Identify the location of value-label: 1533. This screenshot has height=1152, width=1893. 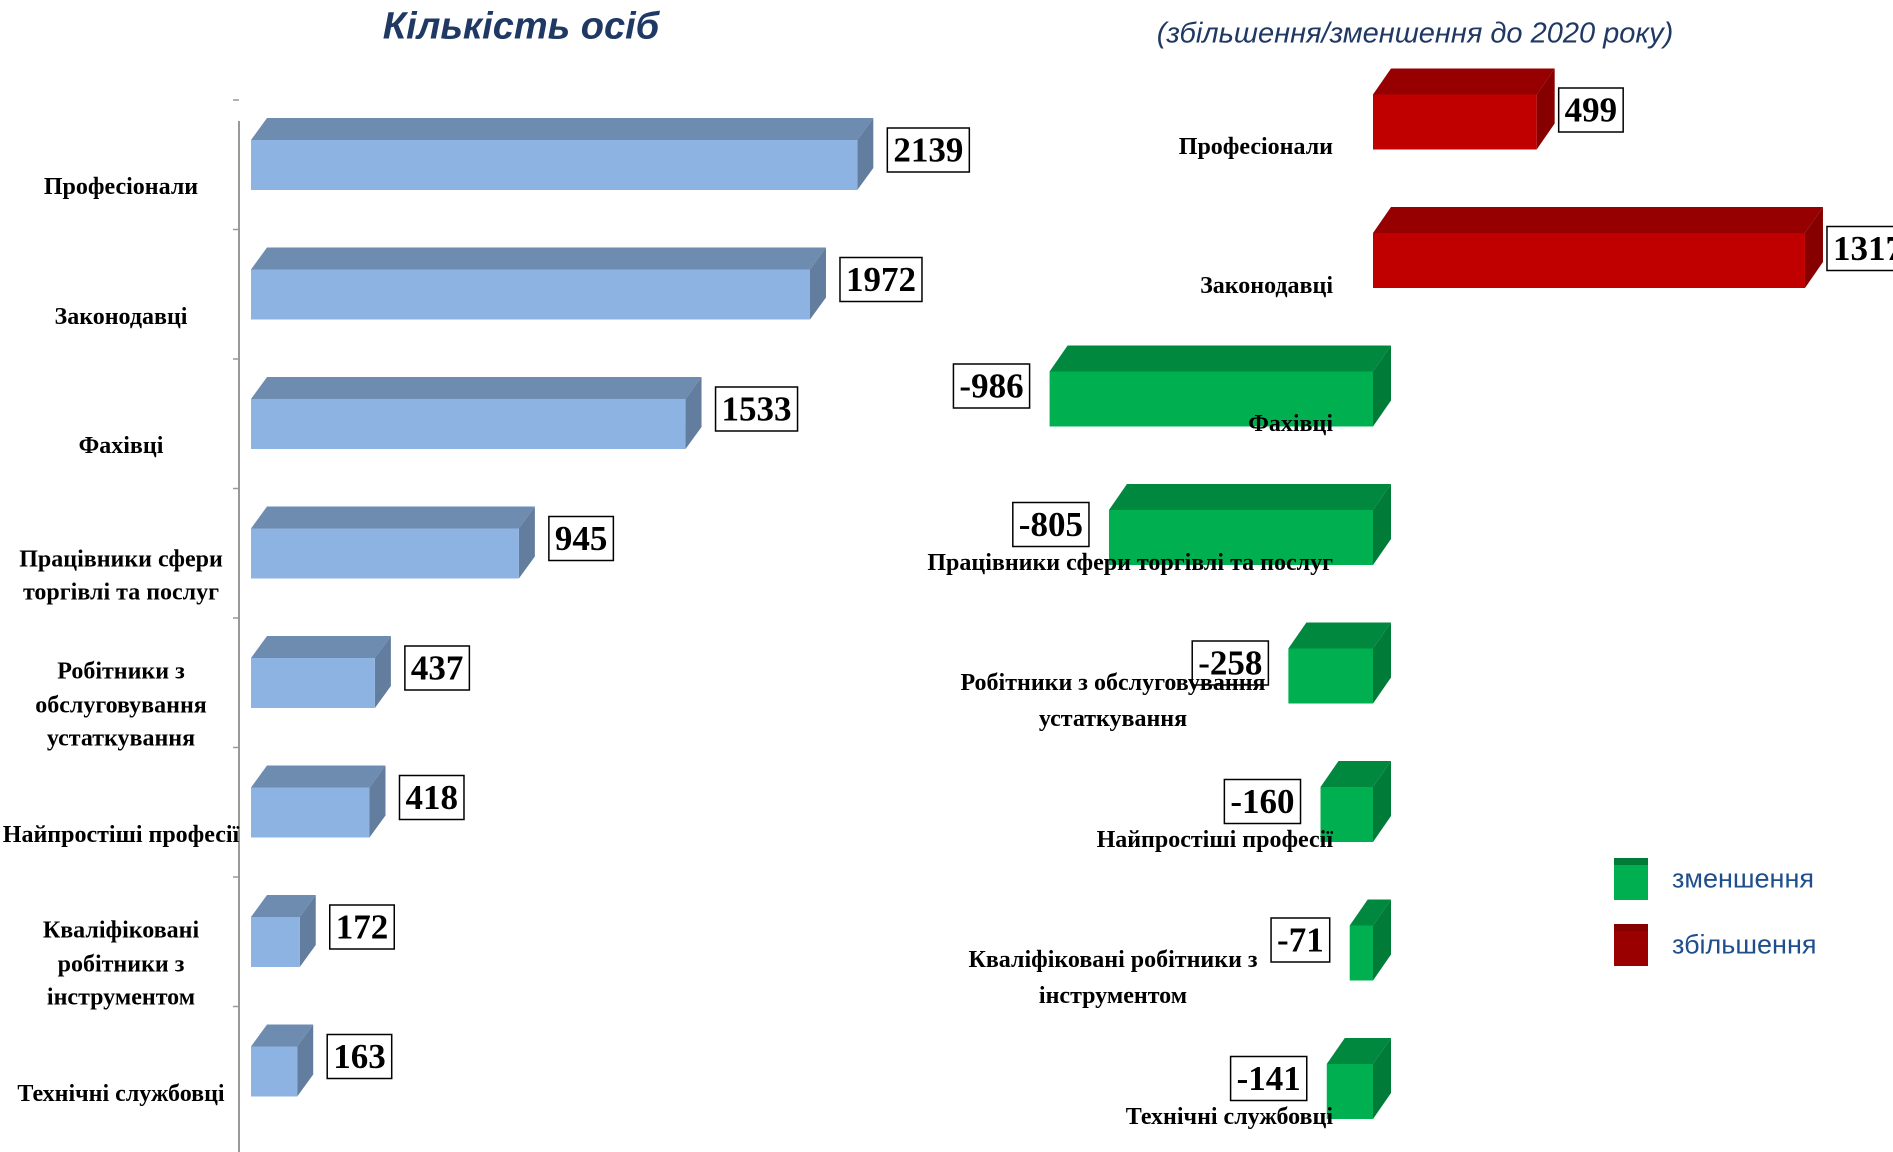
(757, 409).